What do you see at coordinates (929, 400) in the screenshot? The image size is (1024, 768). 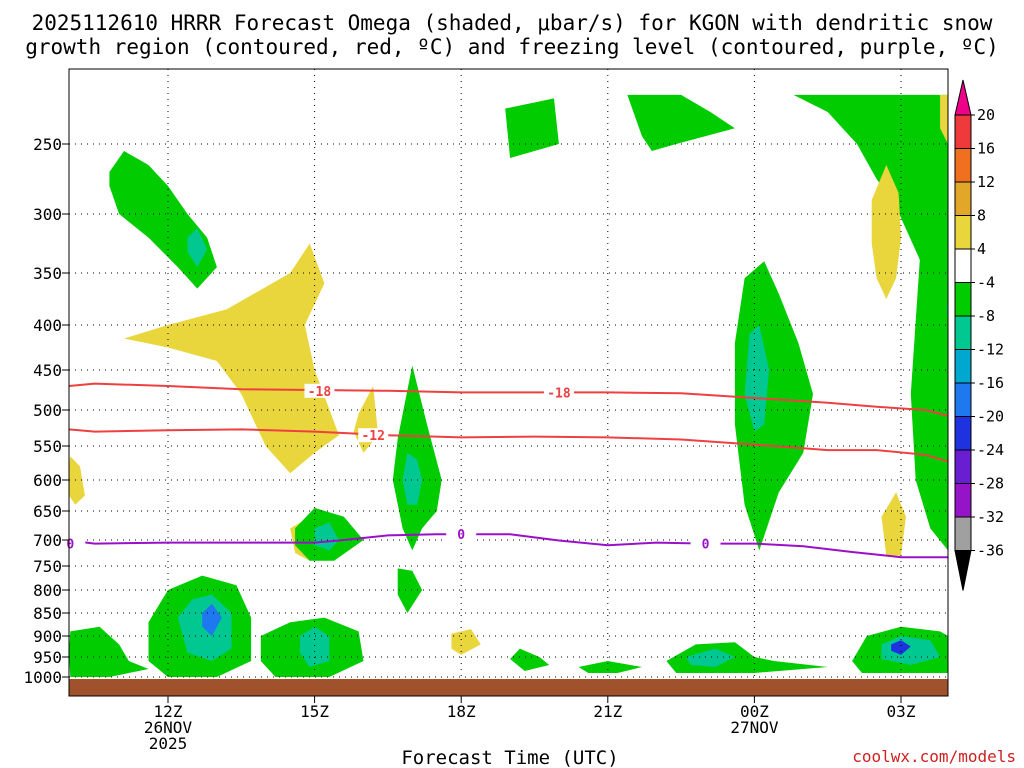 I see `region-green-26z-right` at bounding box center [929, 400].